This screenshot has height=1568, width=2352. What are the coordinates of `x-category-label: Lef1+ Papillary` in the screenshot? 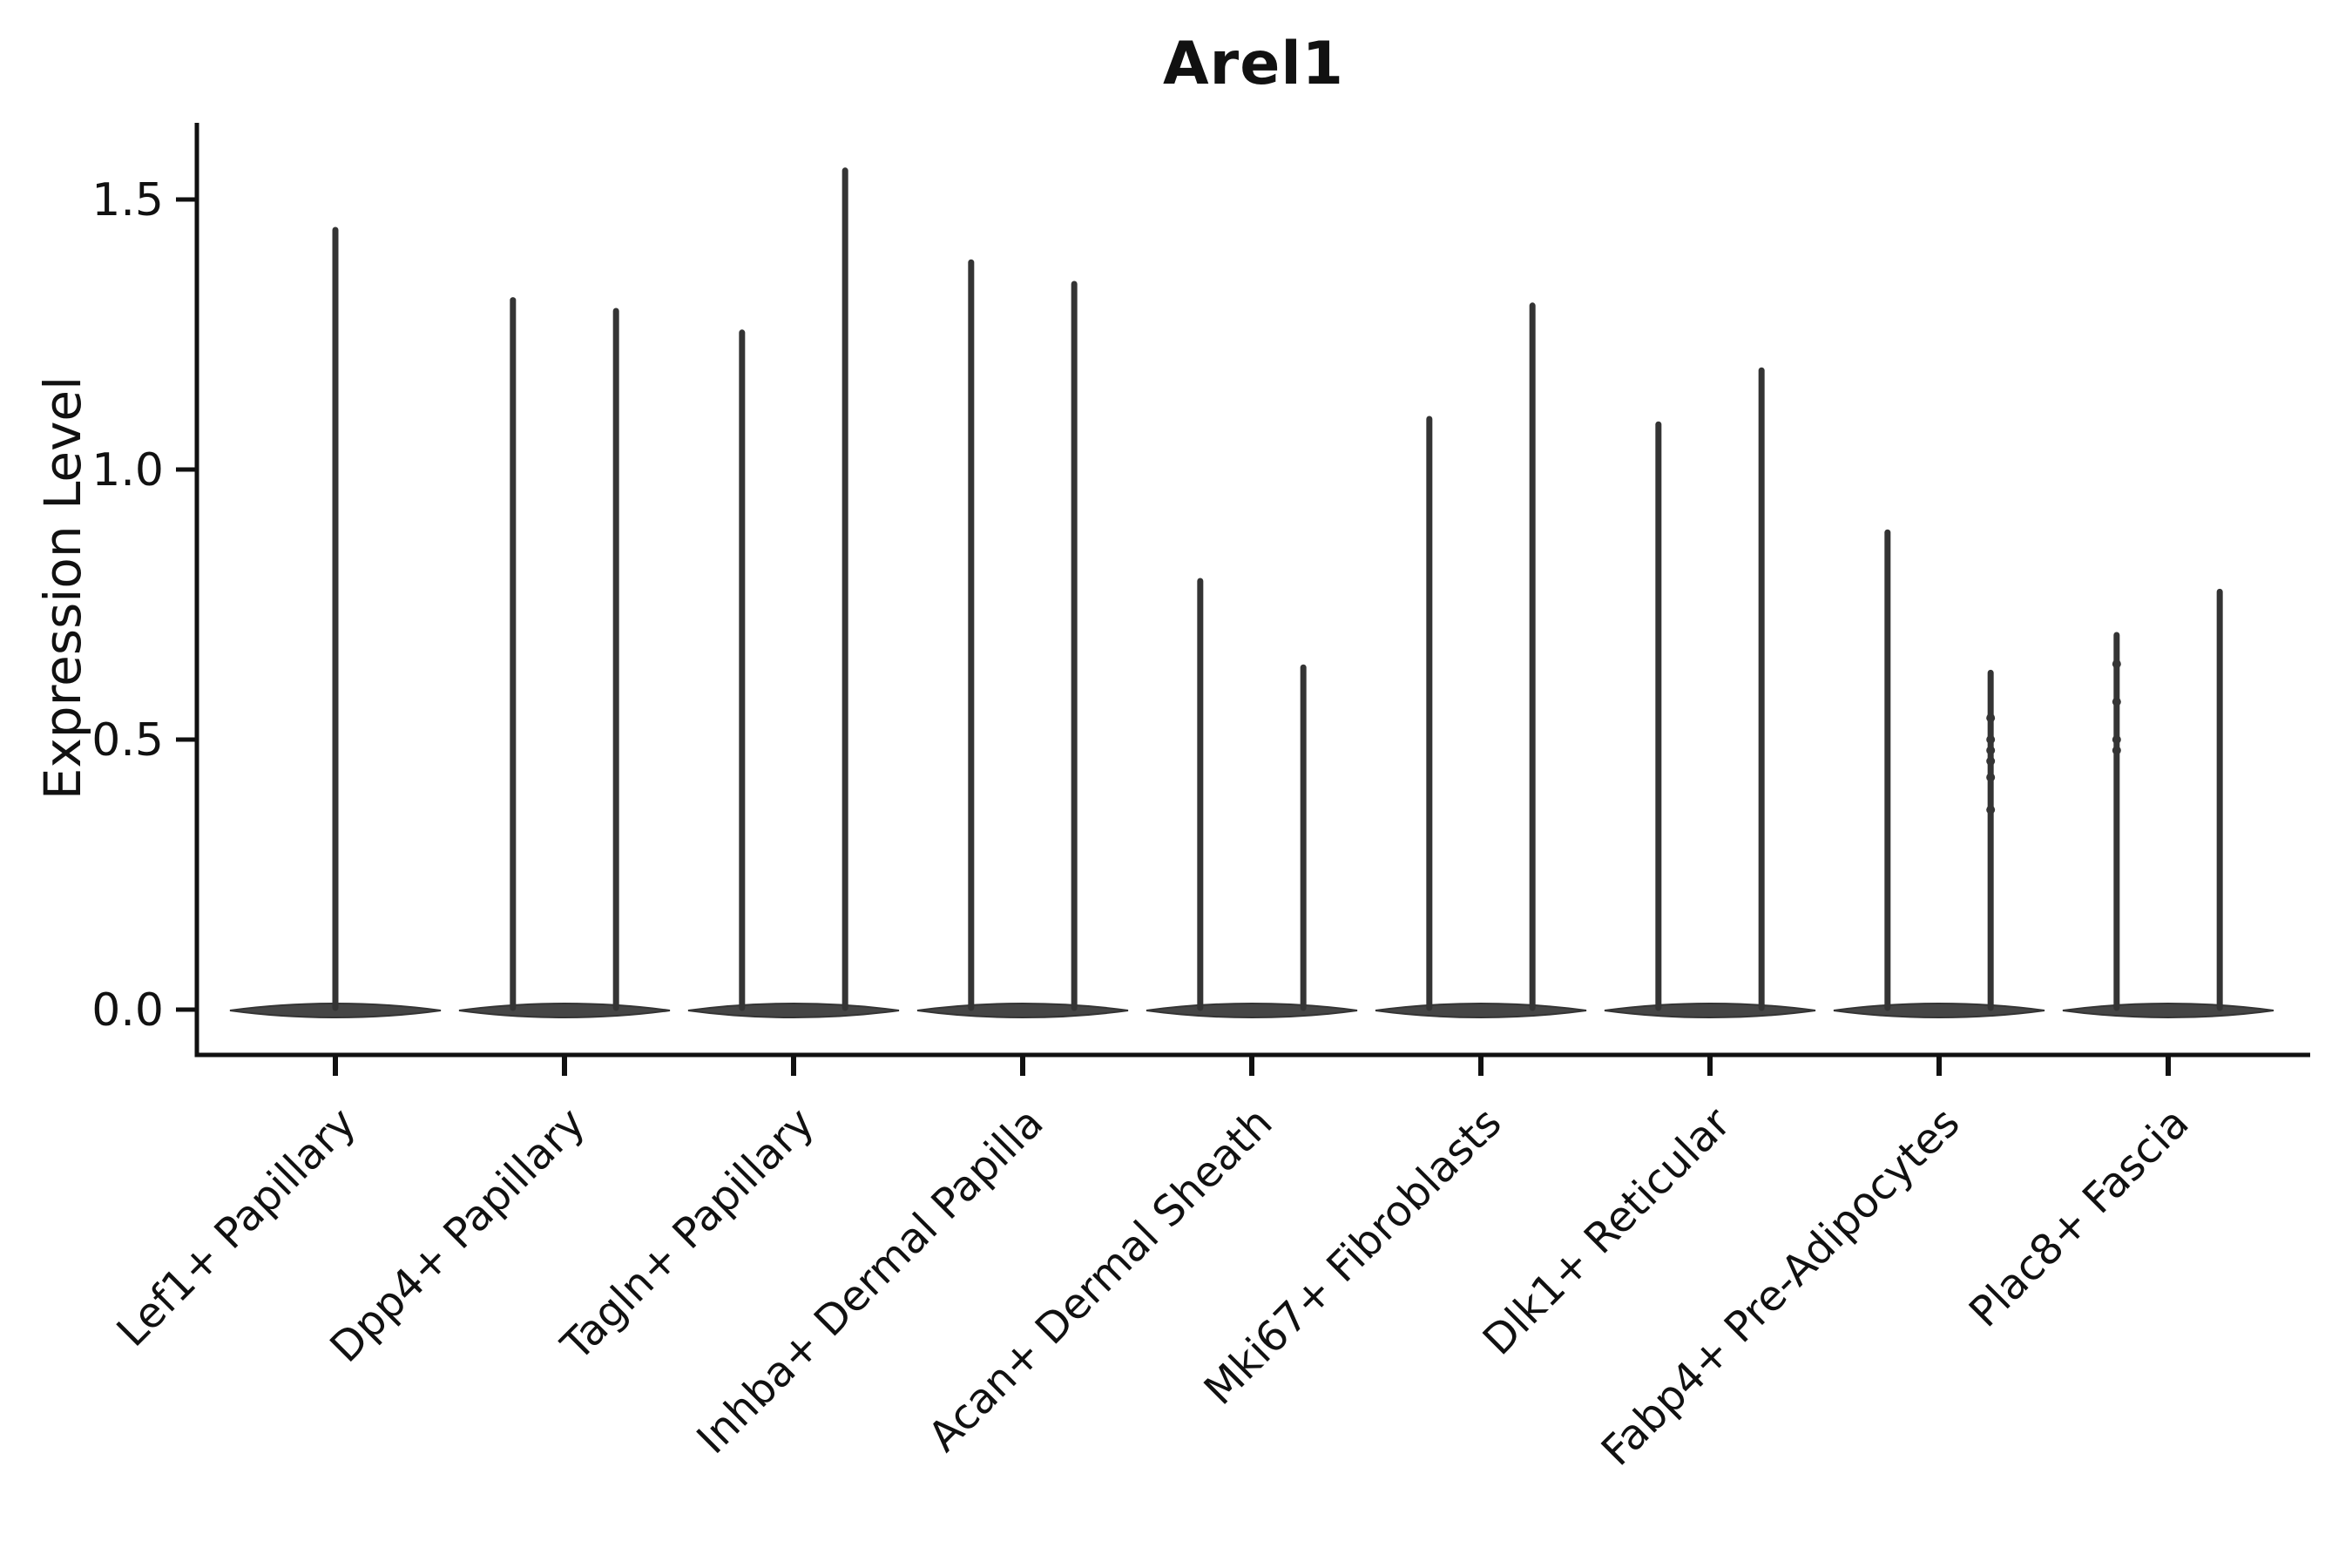 It's located at (237, 1227).